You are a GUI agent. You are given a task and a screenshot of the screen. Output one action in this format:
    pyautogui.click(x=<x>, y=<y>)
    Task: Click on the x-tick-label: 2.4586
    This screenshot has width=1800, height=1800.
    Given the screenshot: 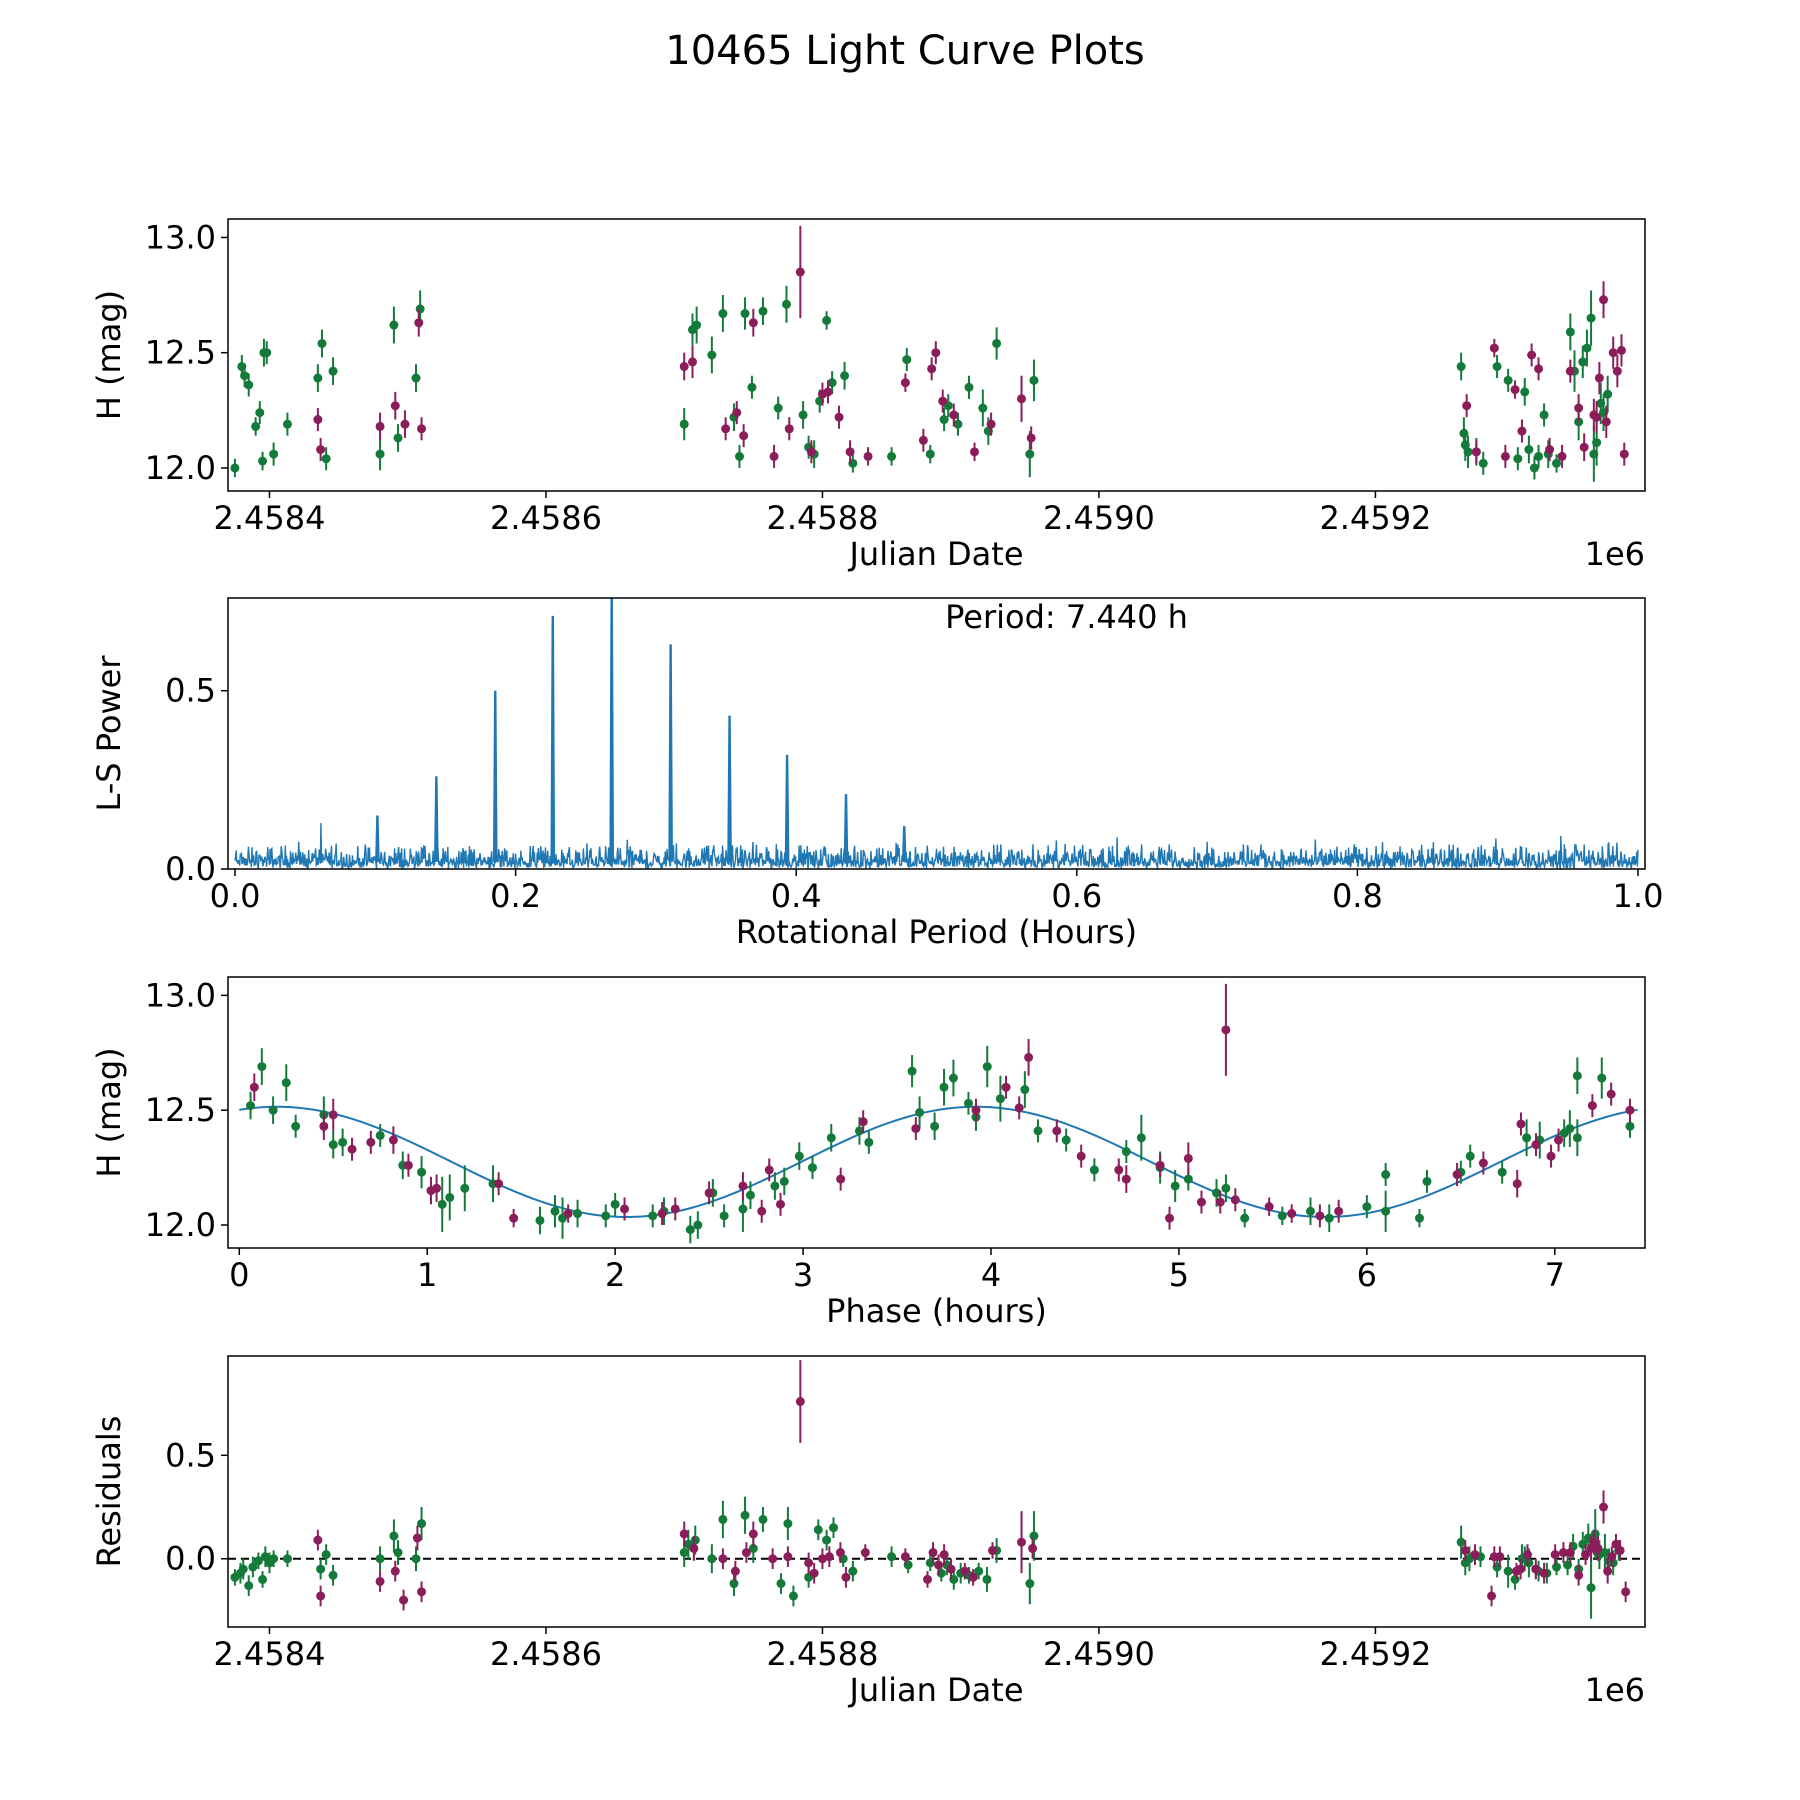 What is the action you would take?
    pyautogui.click(x=546, y=1654)
    